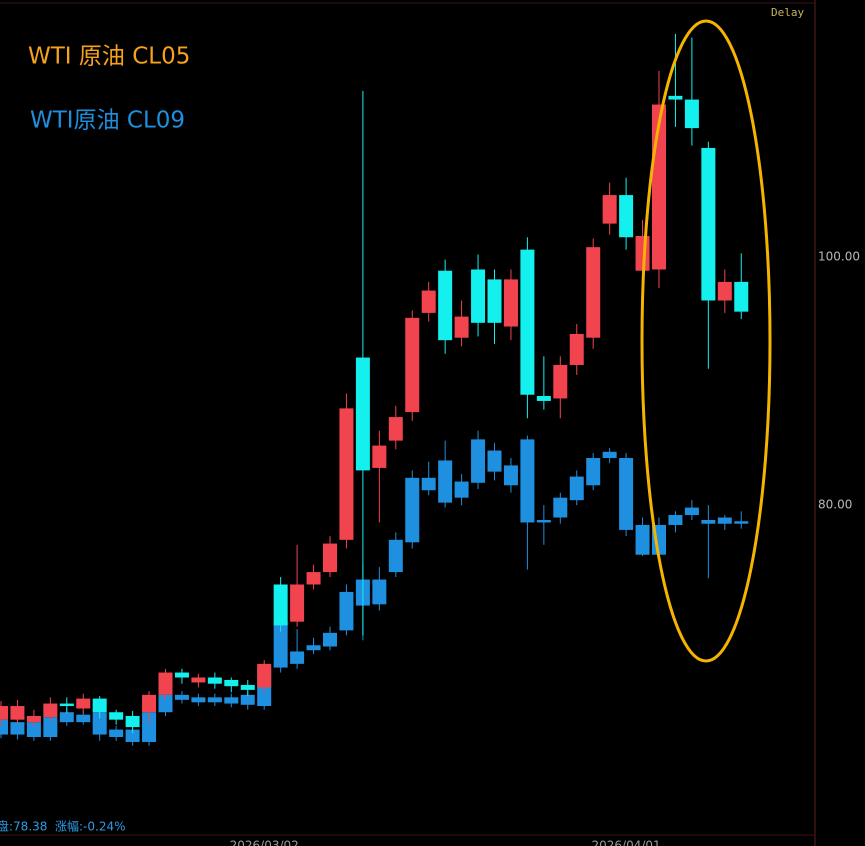 The image size is (865, 846). What do you see at coordinates (839, 257) in the screenshot?
I see `y-tick-label: 100.00` at bounding box center [839, 257].